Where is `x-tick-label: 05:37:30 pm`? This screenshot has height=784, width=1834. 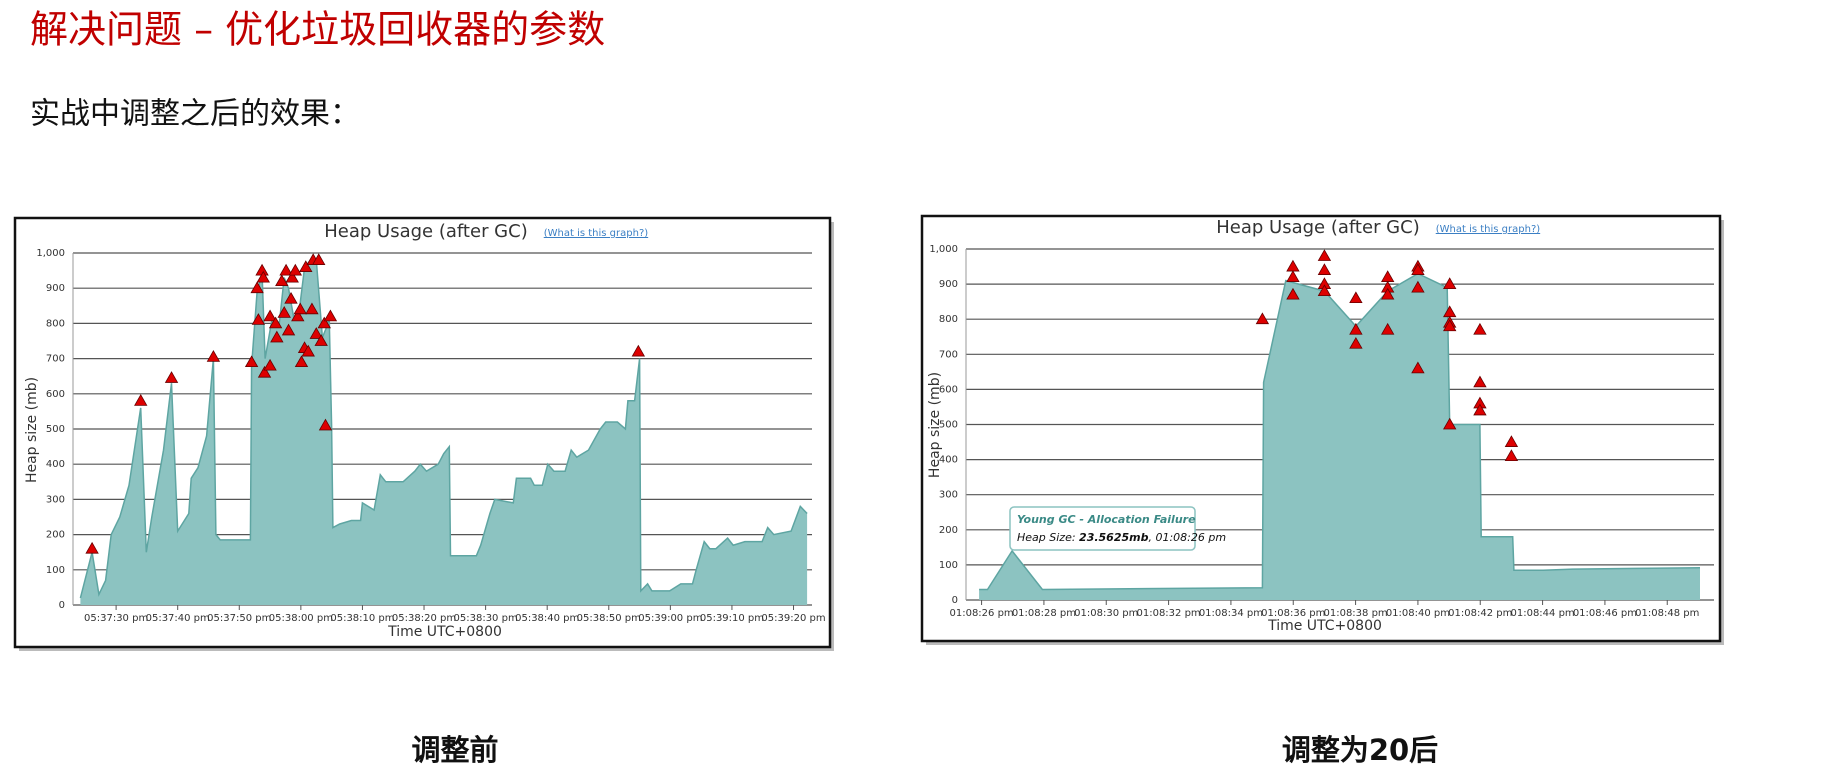
x-tick-label: 05:37:30 pm is located at coordinates (116, 618).